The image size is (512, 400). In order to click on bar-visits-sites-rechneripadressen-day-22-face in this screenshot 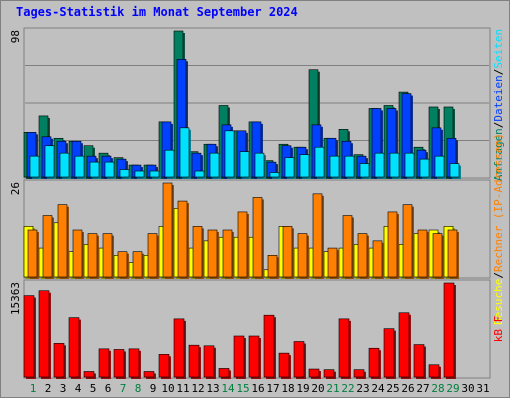, I will do `click(347, 246)`.